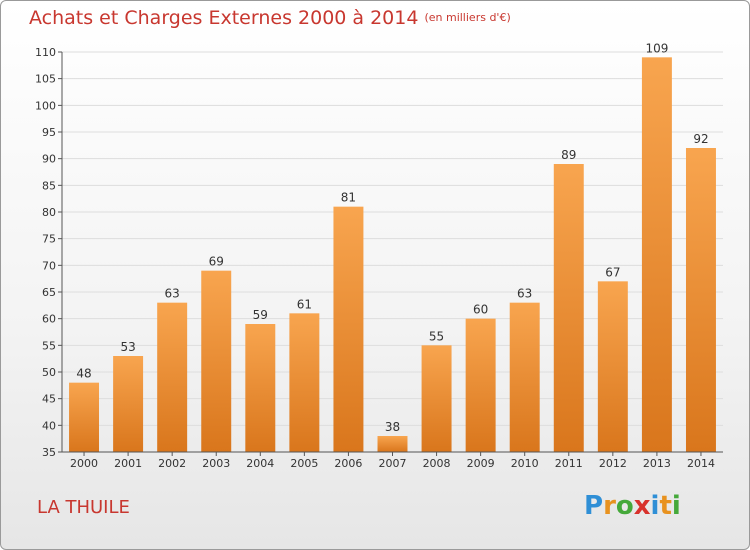  What do you see at coordinates (49, 265) in the screenshot?
I see `y-tick-label: 70` at bounding box center [49, 265].